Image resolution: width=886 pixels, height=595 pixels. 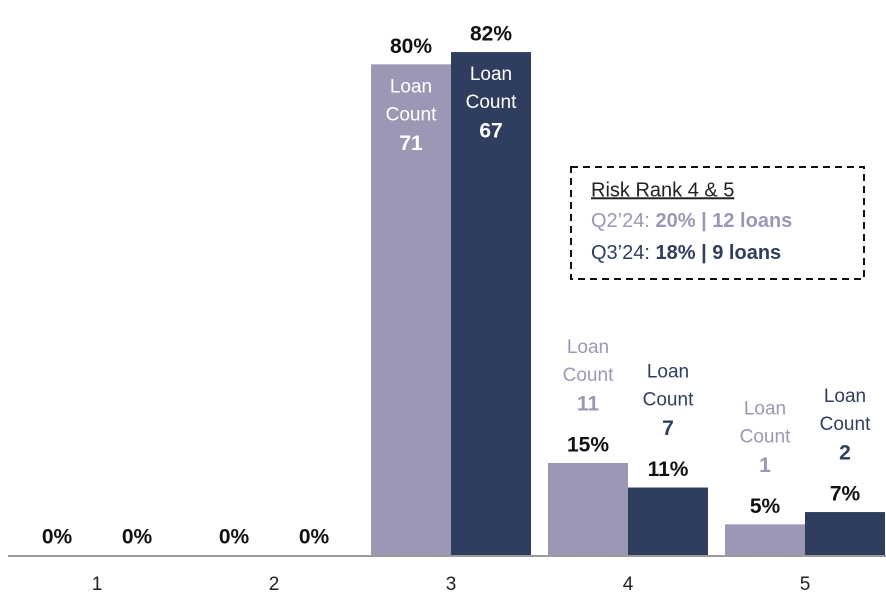 I want to click on loan-count: 71, so click(x=411, y=143).